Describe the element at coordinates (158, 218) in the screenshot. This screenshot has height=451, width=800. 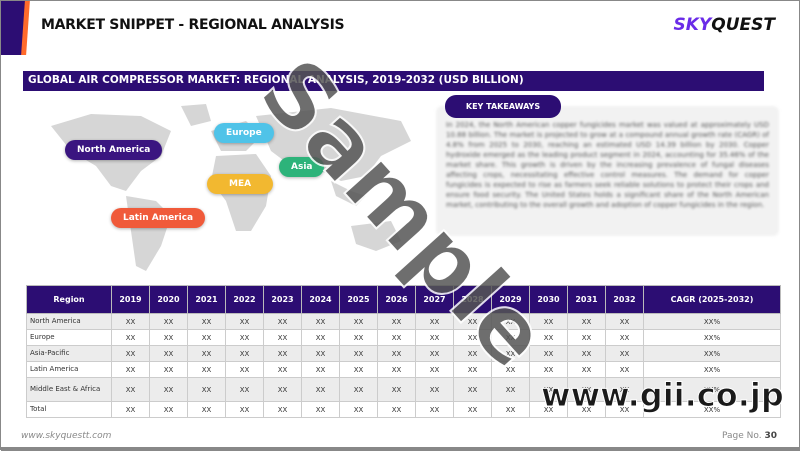
I see `map-label-latin-america: Latin America` at that location.